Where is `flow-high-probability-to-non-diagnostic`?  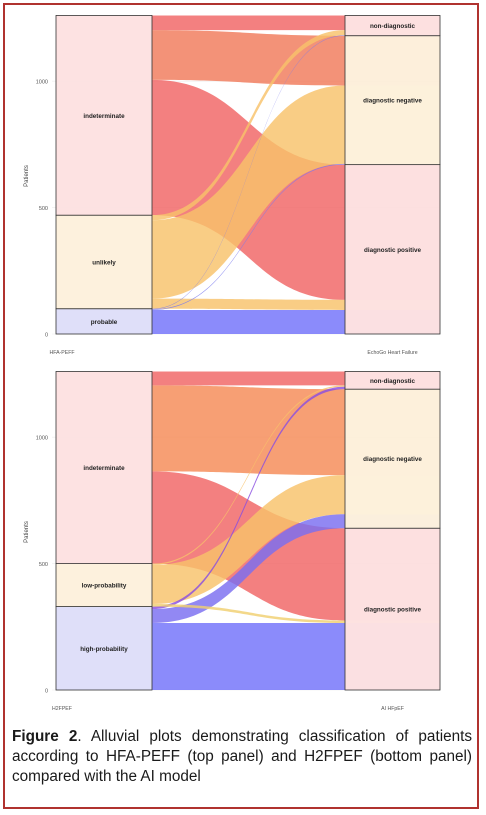
flow-high-probability-to-non-diagnostic is located at coordinates (248, 498).